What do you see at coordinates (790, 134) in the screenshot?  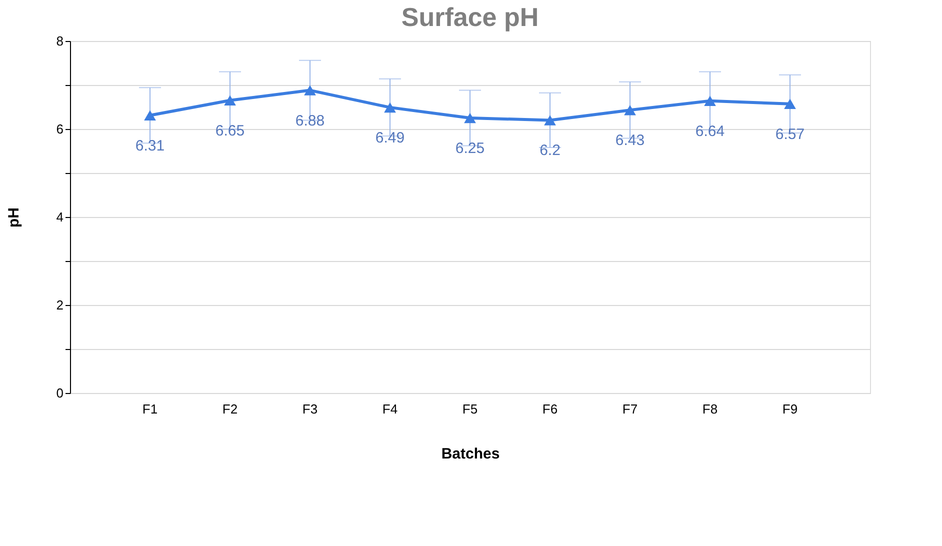 I see `data-label: 6.57` at bounding box center [790, 134].